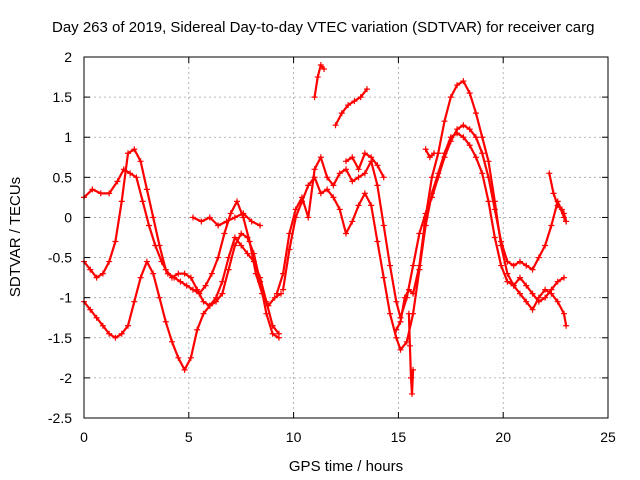 This screenshot has height=480, width=640. What do you see at coordinates (60, 258) in the screenshot?
I see `y-tick-label: -0.5` at bounding box center [60, 258].